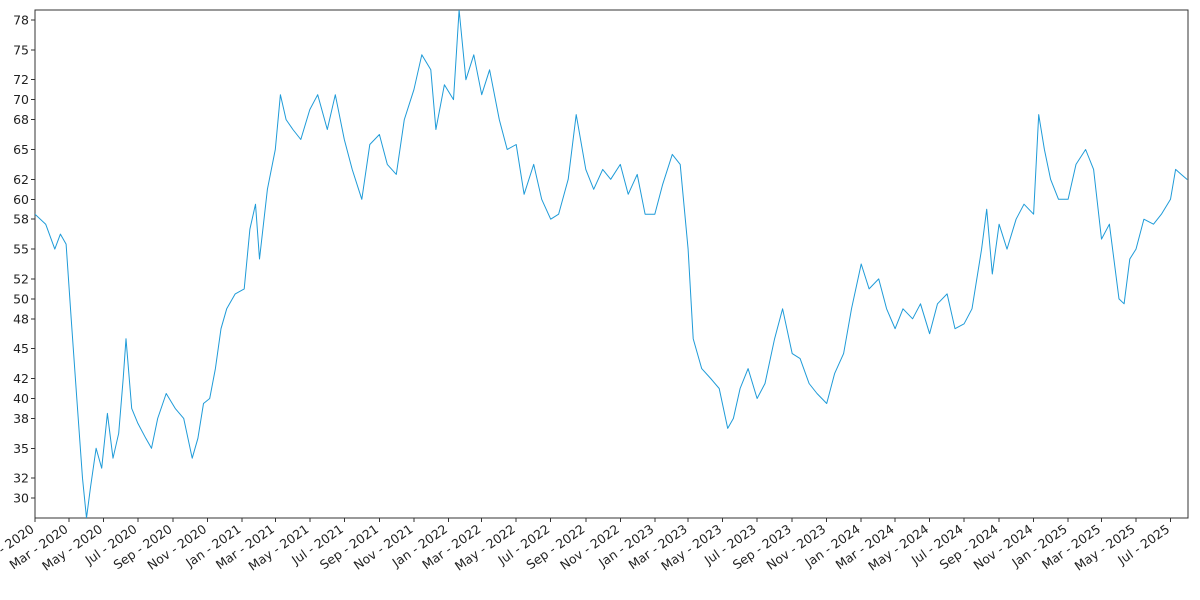 This screenshot has width=1200, height=600. What do you see at coordinates (21, 149) in the screenshot?
I see `y-tick-label: 65` at bounding box center [21, 149].